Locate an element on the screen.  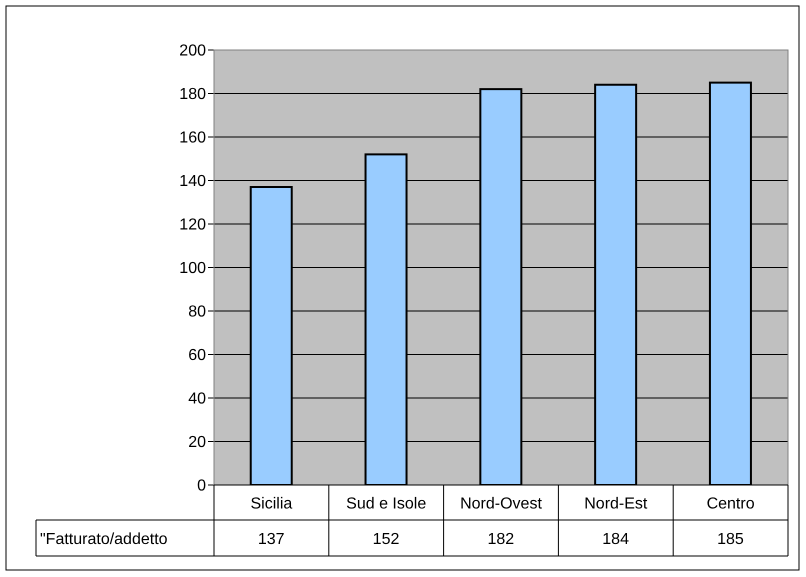
y-tick-label: 200 is located at coordinates (192, 51).